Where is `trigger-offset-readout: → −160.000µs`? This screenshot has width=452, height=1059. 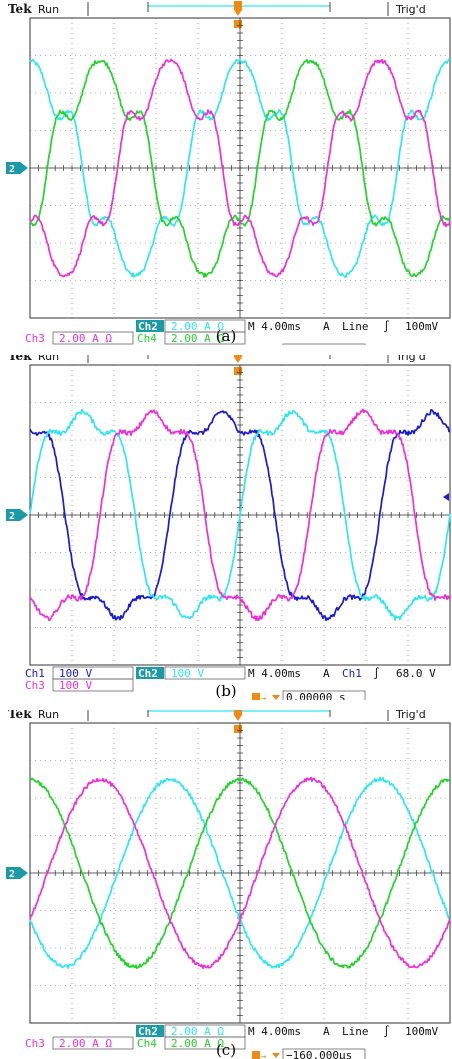
trigger-offset-readout: → −160.000µs is located at coordinates (309, 1053).